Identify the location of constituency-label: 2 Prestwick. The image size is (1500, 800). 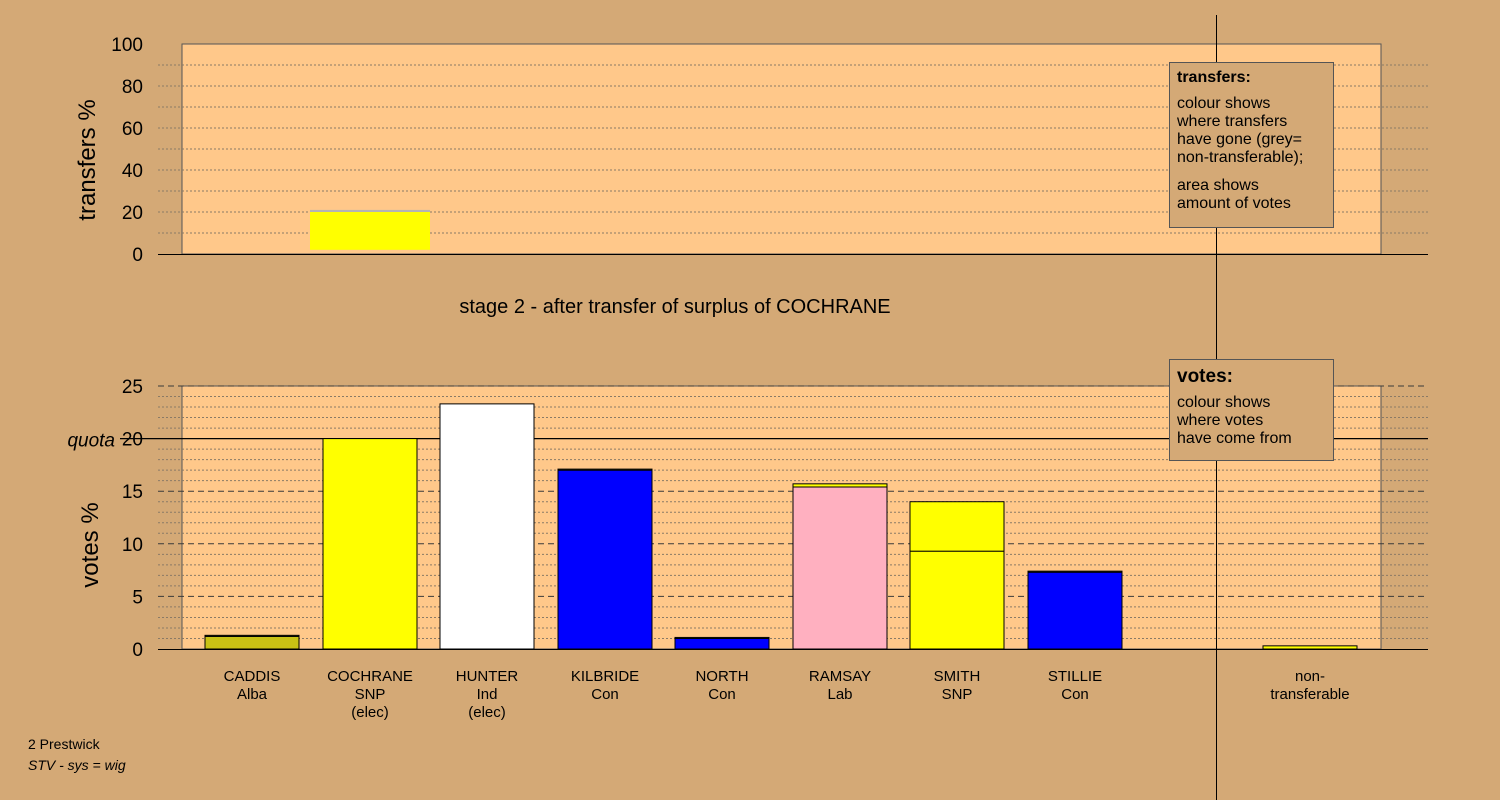
(64, 744).